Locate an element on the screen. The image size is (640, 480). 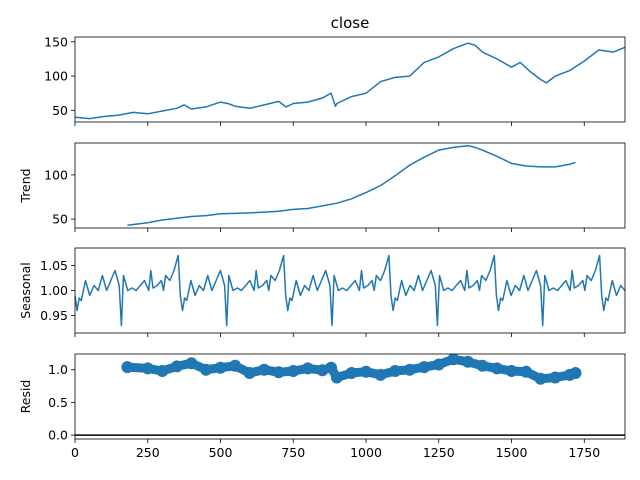
resid-y-tick-label: 1.0 is located at coordinates (58, 369).